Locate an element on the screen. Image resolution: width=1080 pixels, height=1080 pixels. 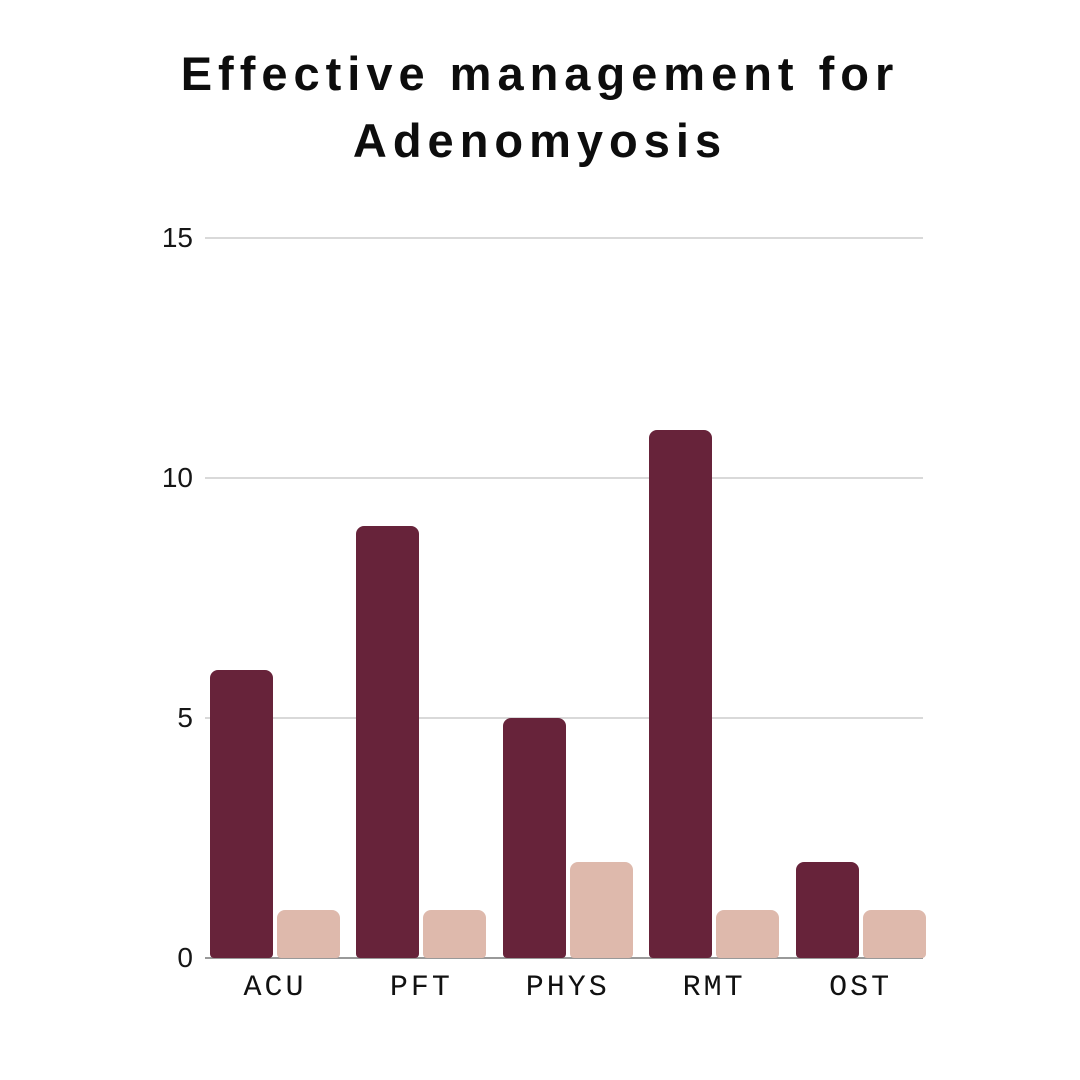
bar-ost-light-pink is located at coordinates (894, 934).